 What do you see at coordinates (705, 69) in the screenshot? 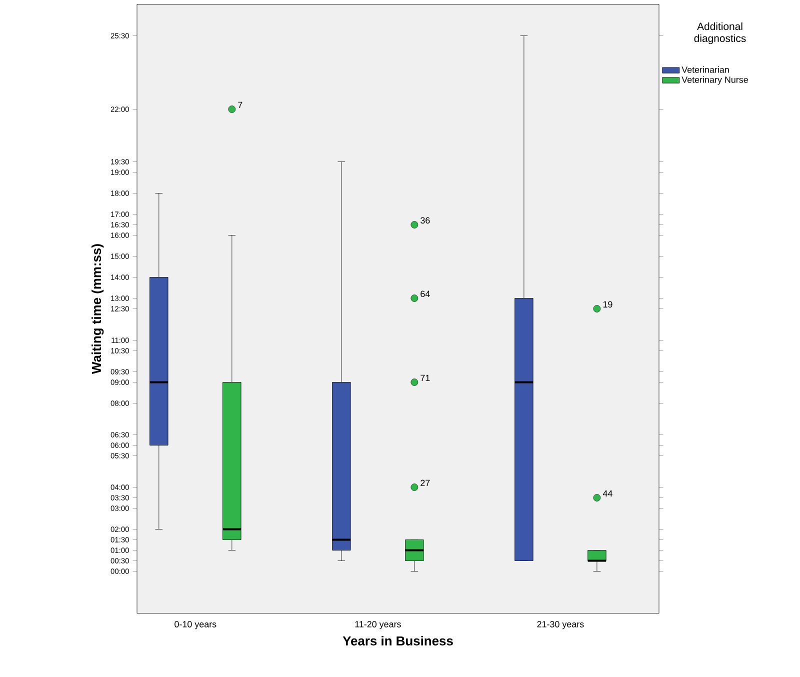
I see `legend-label: Veterinarian` at bounding box center [705, 69].